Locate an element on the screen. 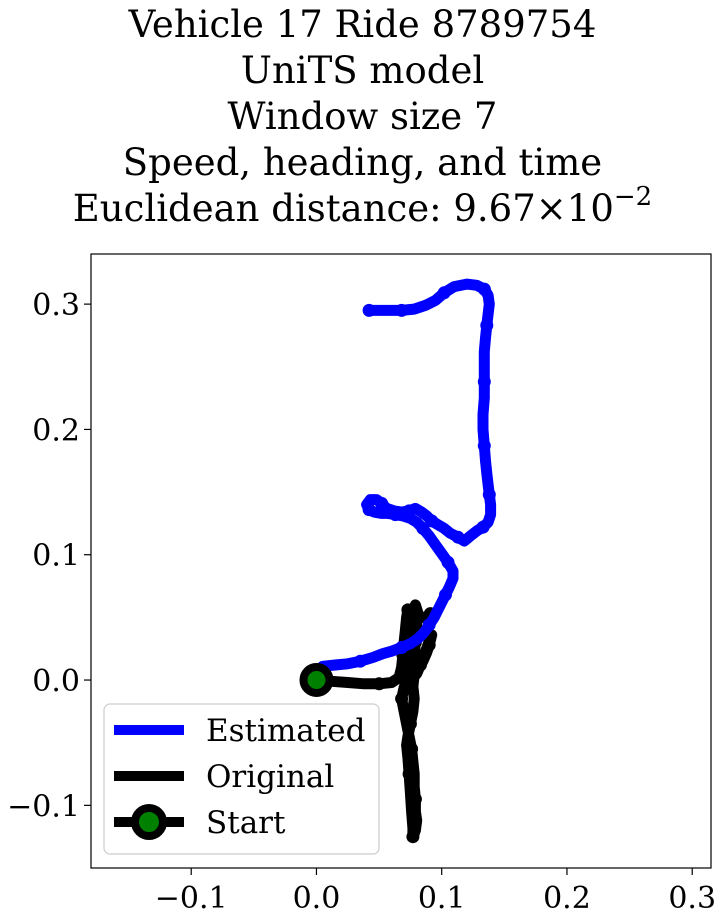 The image size is (725, 916). legend-start-label: Start is located at coordinates (246, 823).